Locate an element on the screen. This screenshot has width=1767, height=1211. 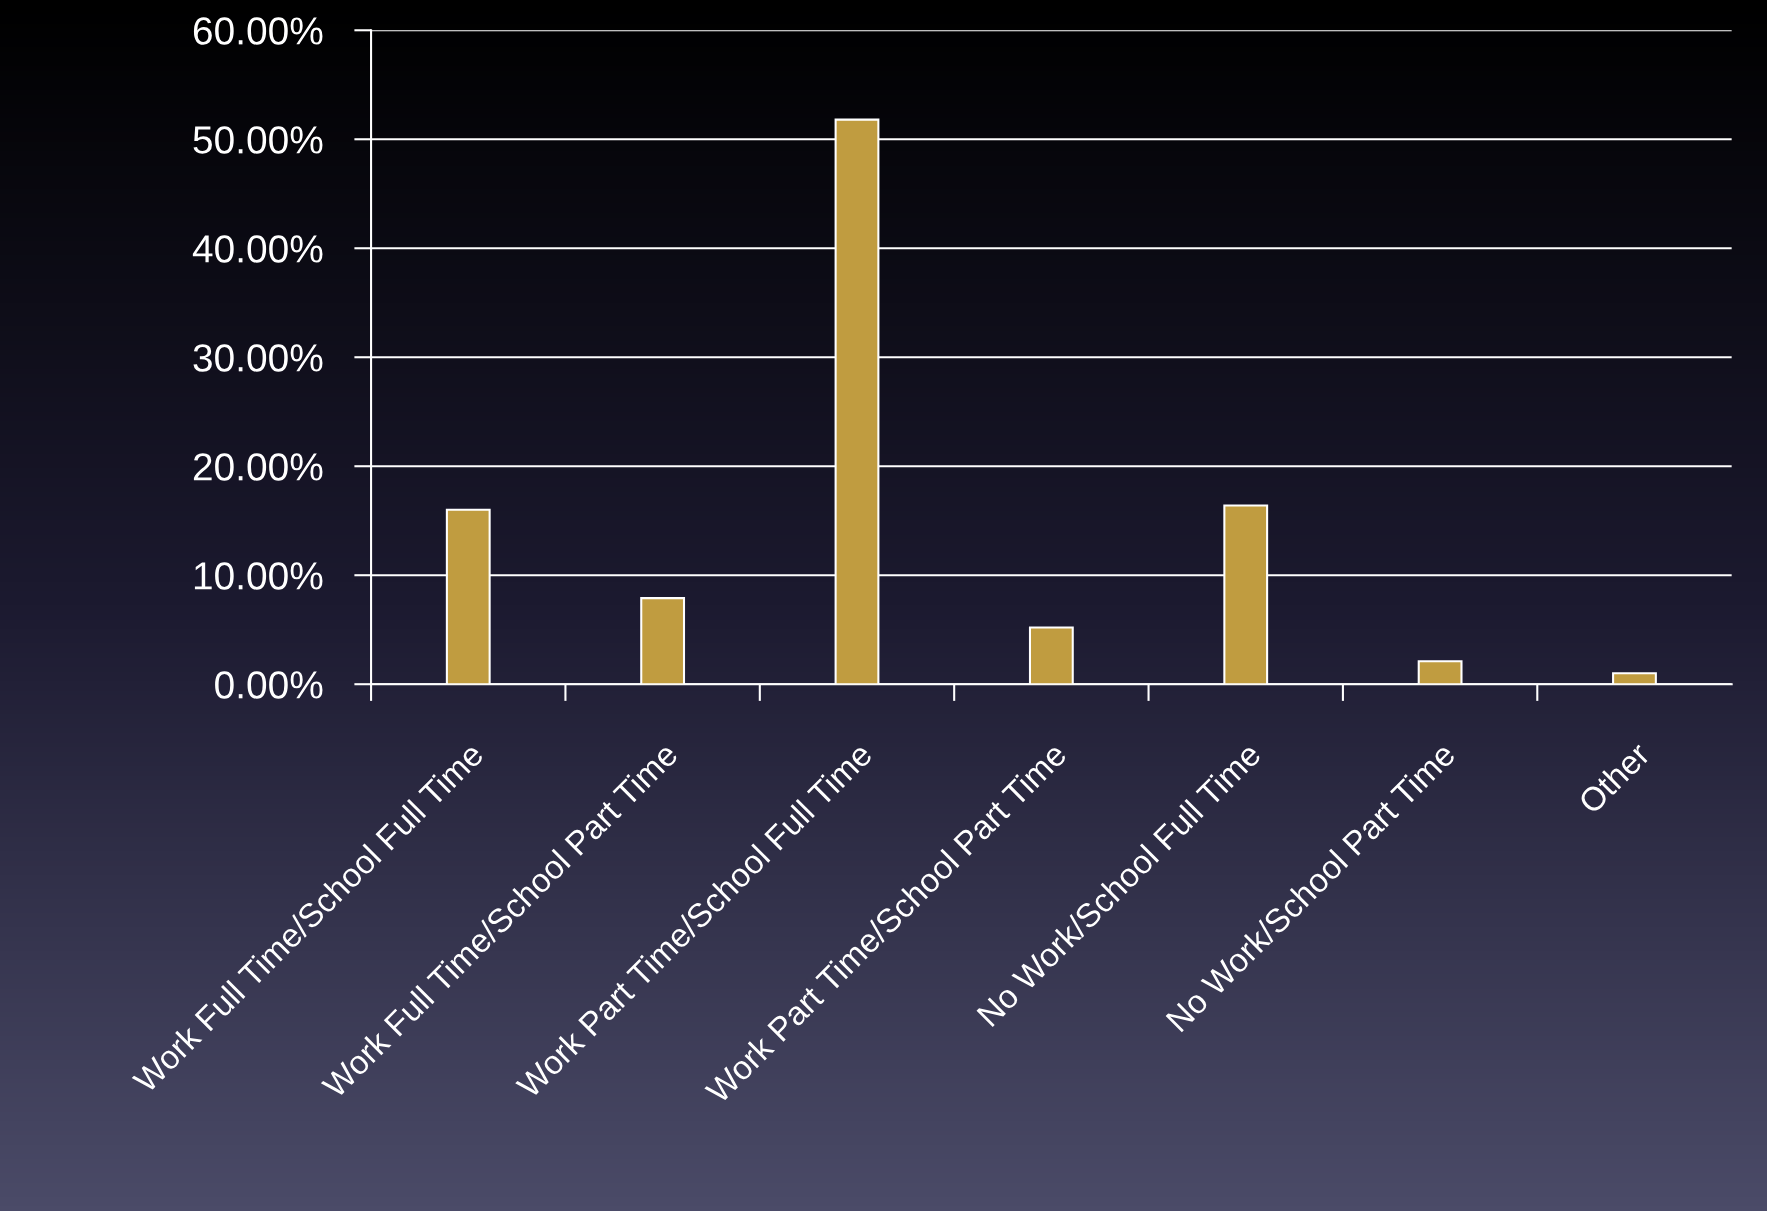
y-tick-label: 60.00% is located at coordinates (258, 31).